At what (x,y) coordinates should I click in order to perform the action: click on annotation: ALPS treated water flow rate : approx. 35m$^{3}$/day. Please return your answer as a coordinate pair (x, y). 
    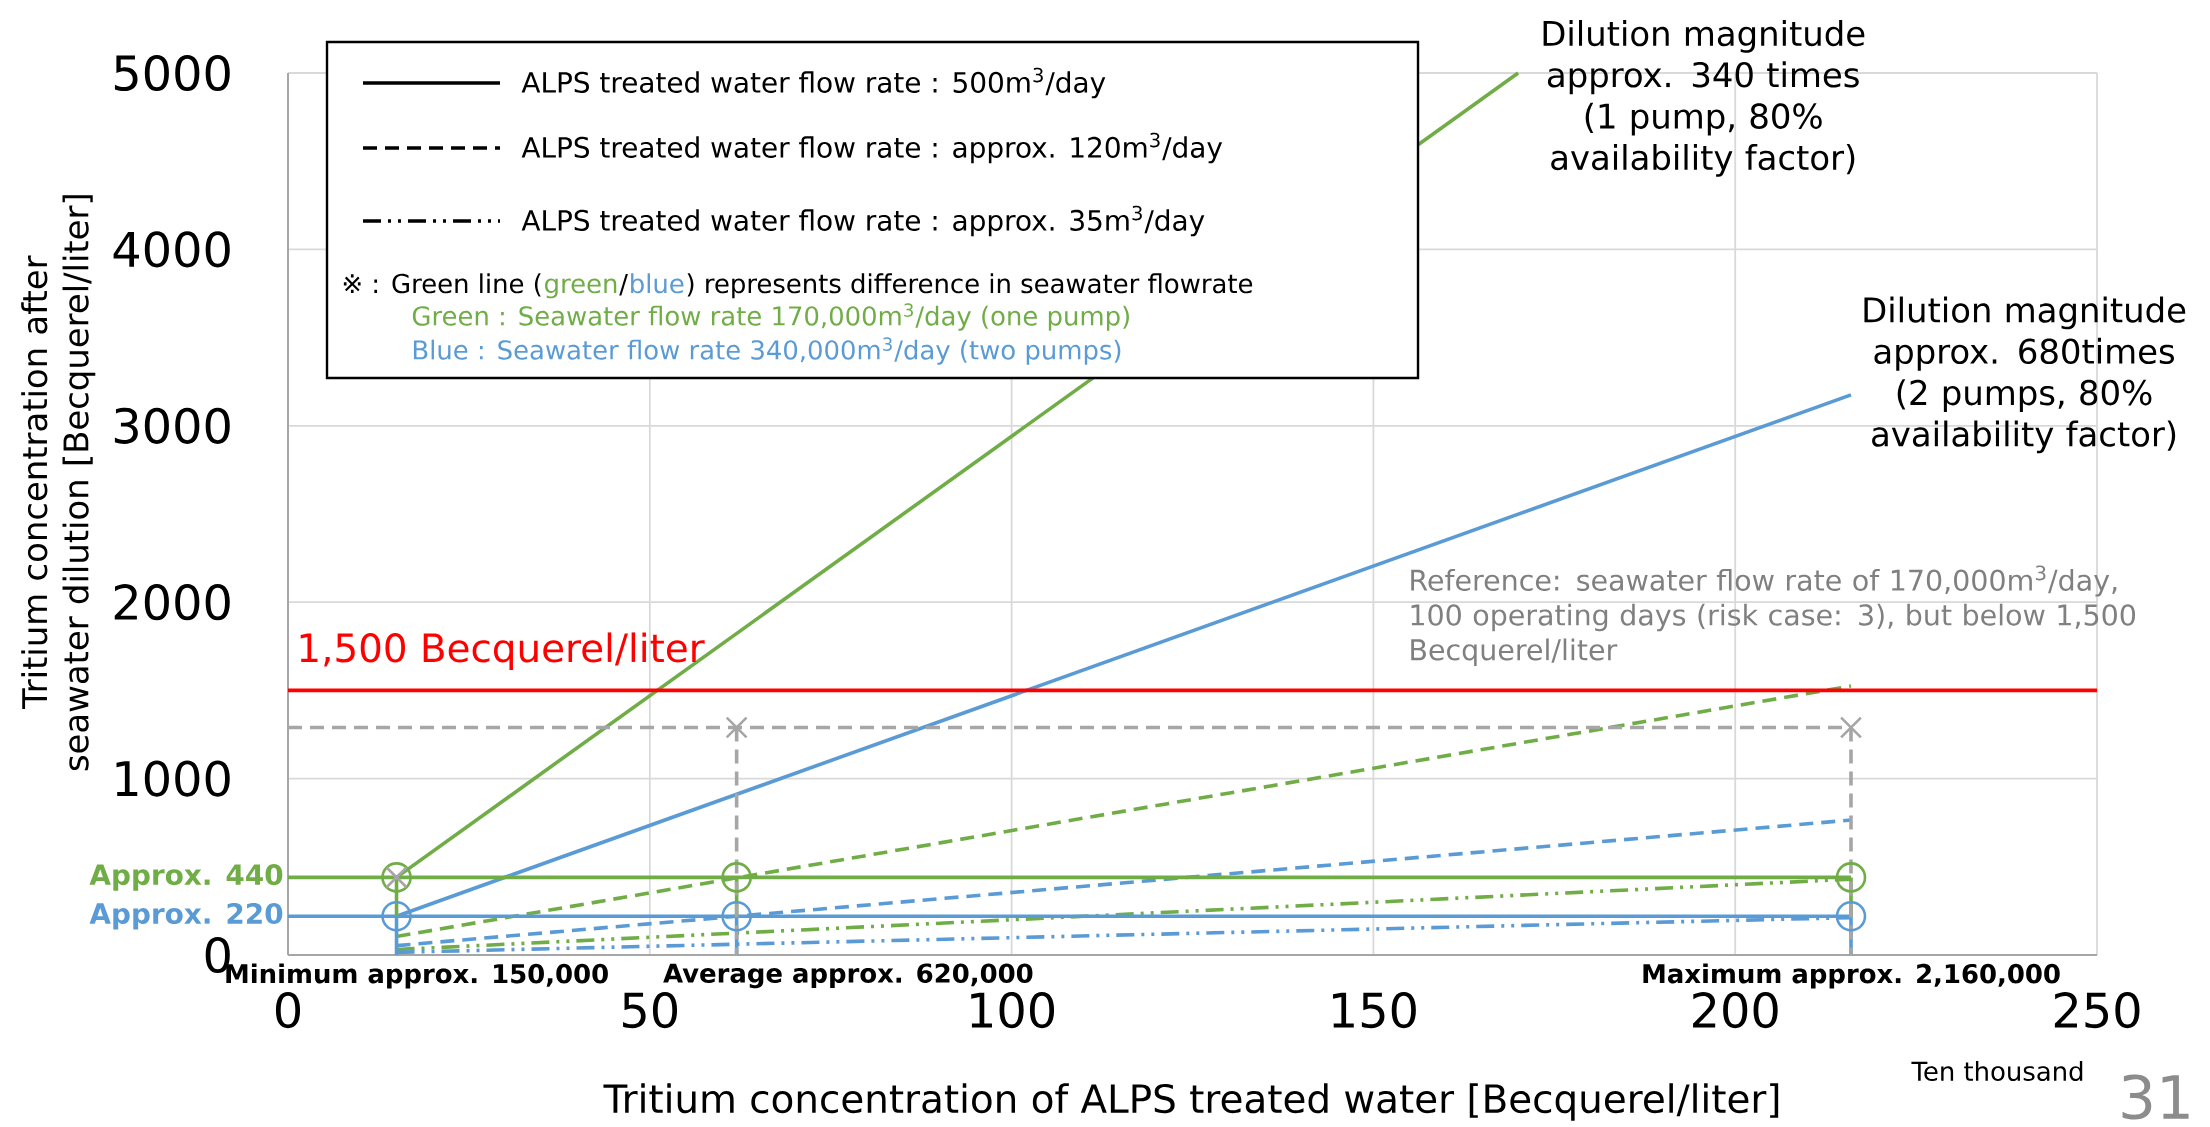
    Looking at the image, I should click on (863, 221).